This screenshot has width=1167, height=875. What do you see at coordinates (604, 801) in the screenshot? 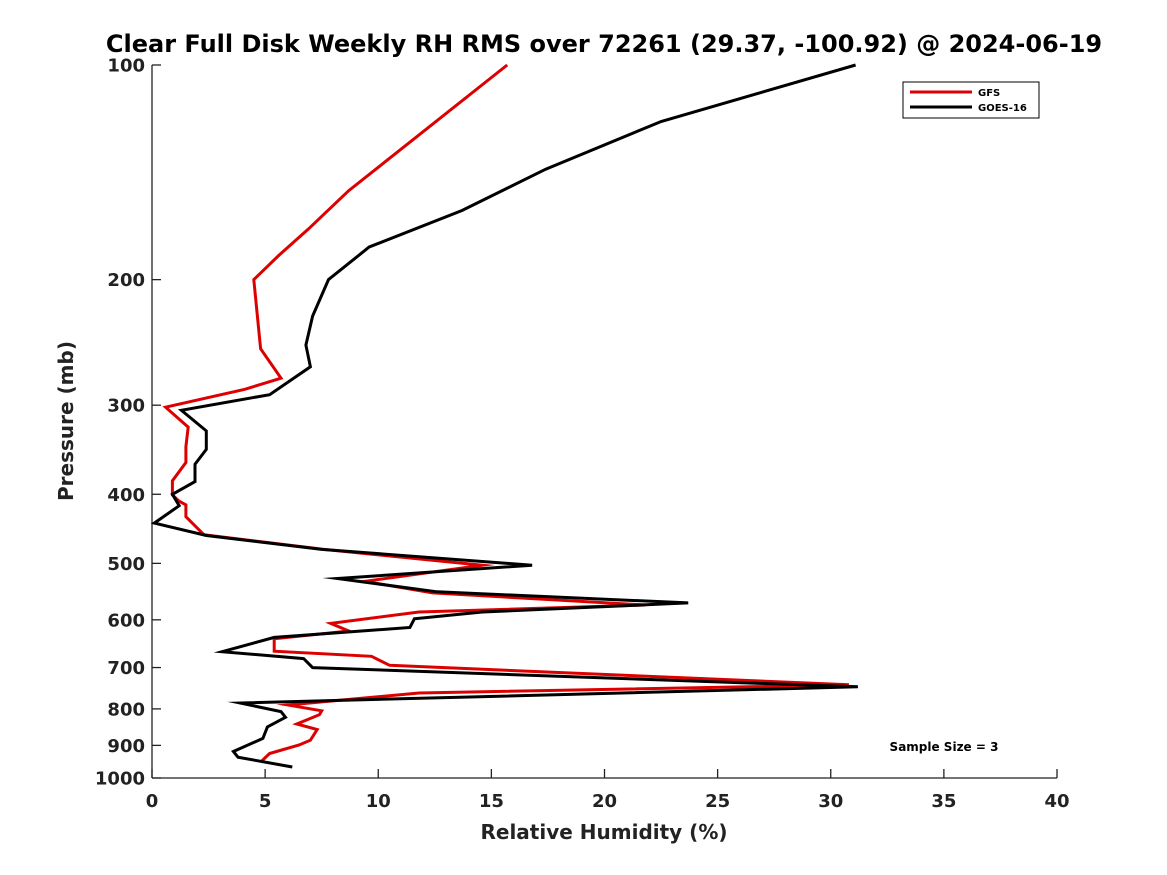
I see `x-tick-label: 20` at bounding box center [604, 801].